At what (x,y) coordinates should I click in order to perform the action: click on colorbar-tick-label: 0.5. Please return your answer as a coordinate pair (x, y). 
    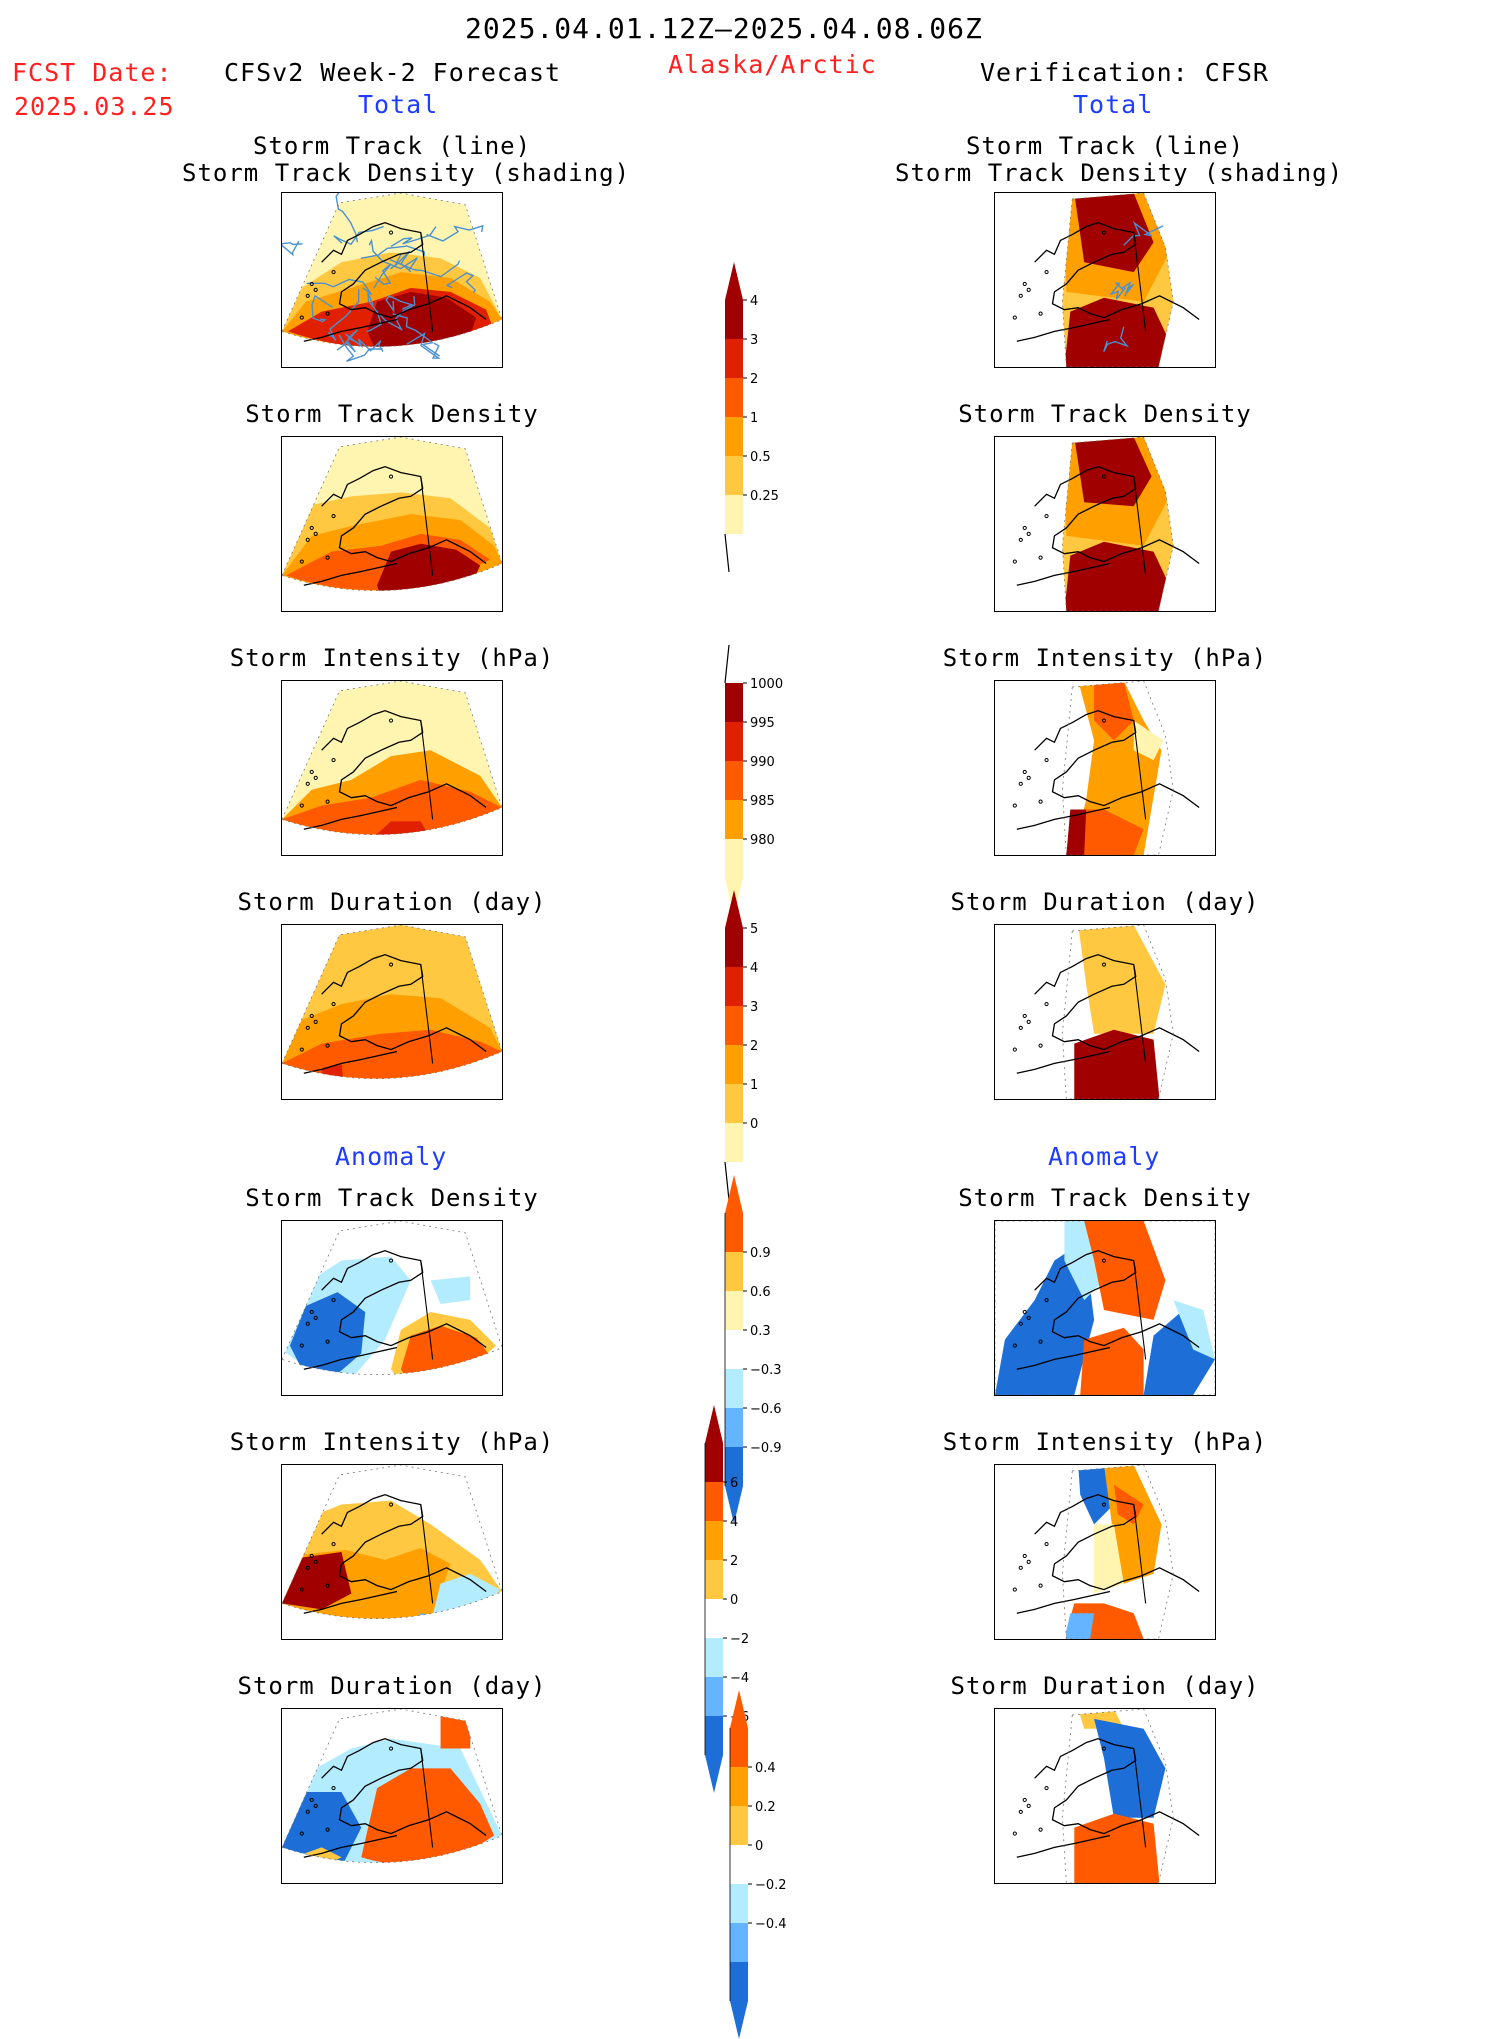
    Looking at the image, I should click on (760, 457).